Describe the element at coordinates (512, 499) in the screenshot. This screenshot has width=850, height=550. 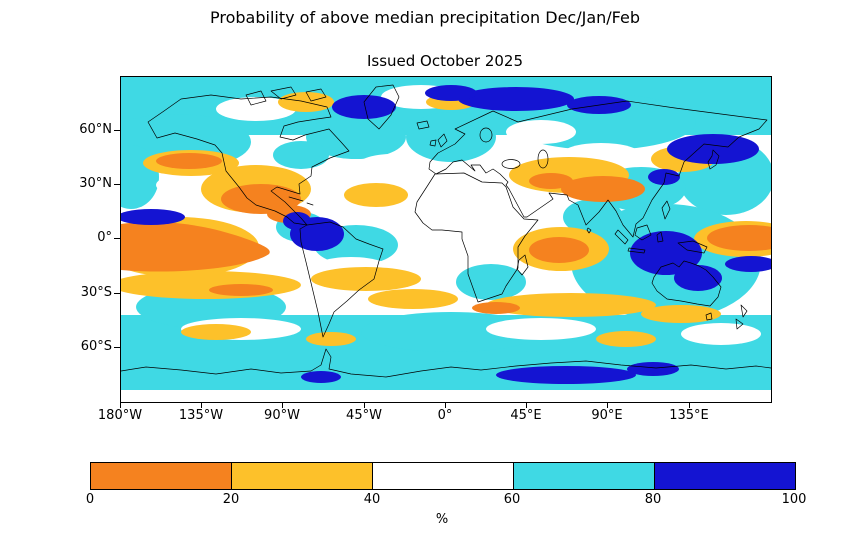
I see `colorbar-tick-60: 60` at that location.